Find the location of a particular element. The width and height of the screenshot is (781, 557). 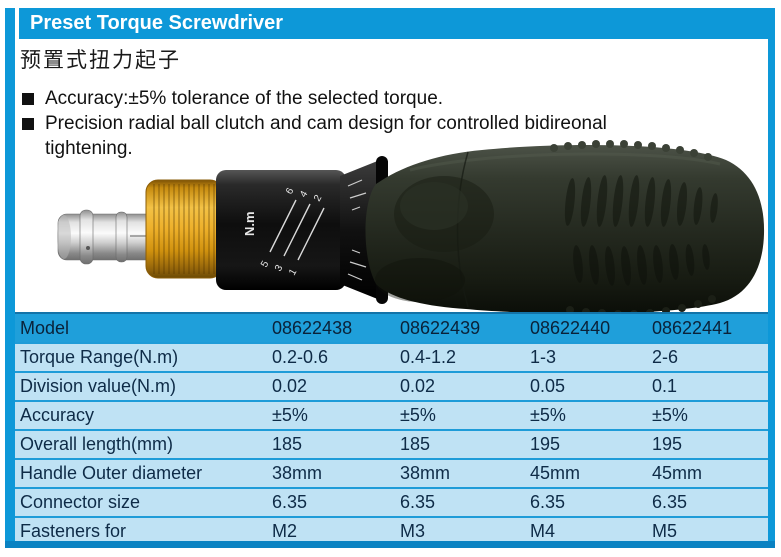

spec-row-fasteners: Fasteners for M2 M3 M4 M5 is located at coordinates (390, 531).